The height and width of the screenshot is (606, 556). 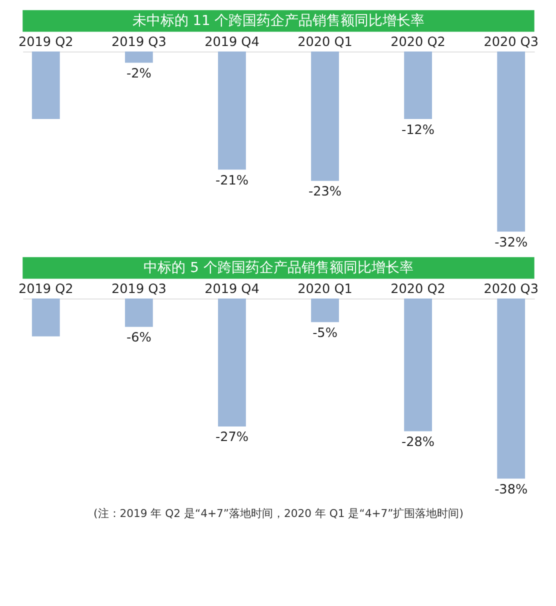 I want to click on data-label: -5%, so click(x=325, y=333).